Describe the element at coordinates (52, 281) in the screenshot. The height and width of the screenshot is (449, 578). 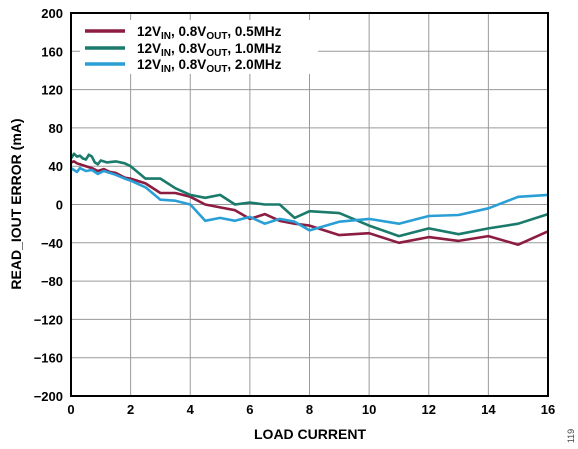
I see `y-tick-label: −80` at that location.